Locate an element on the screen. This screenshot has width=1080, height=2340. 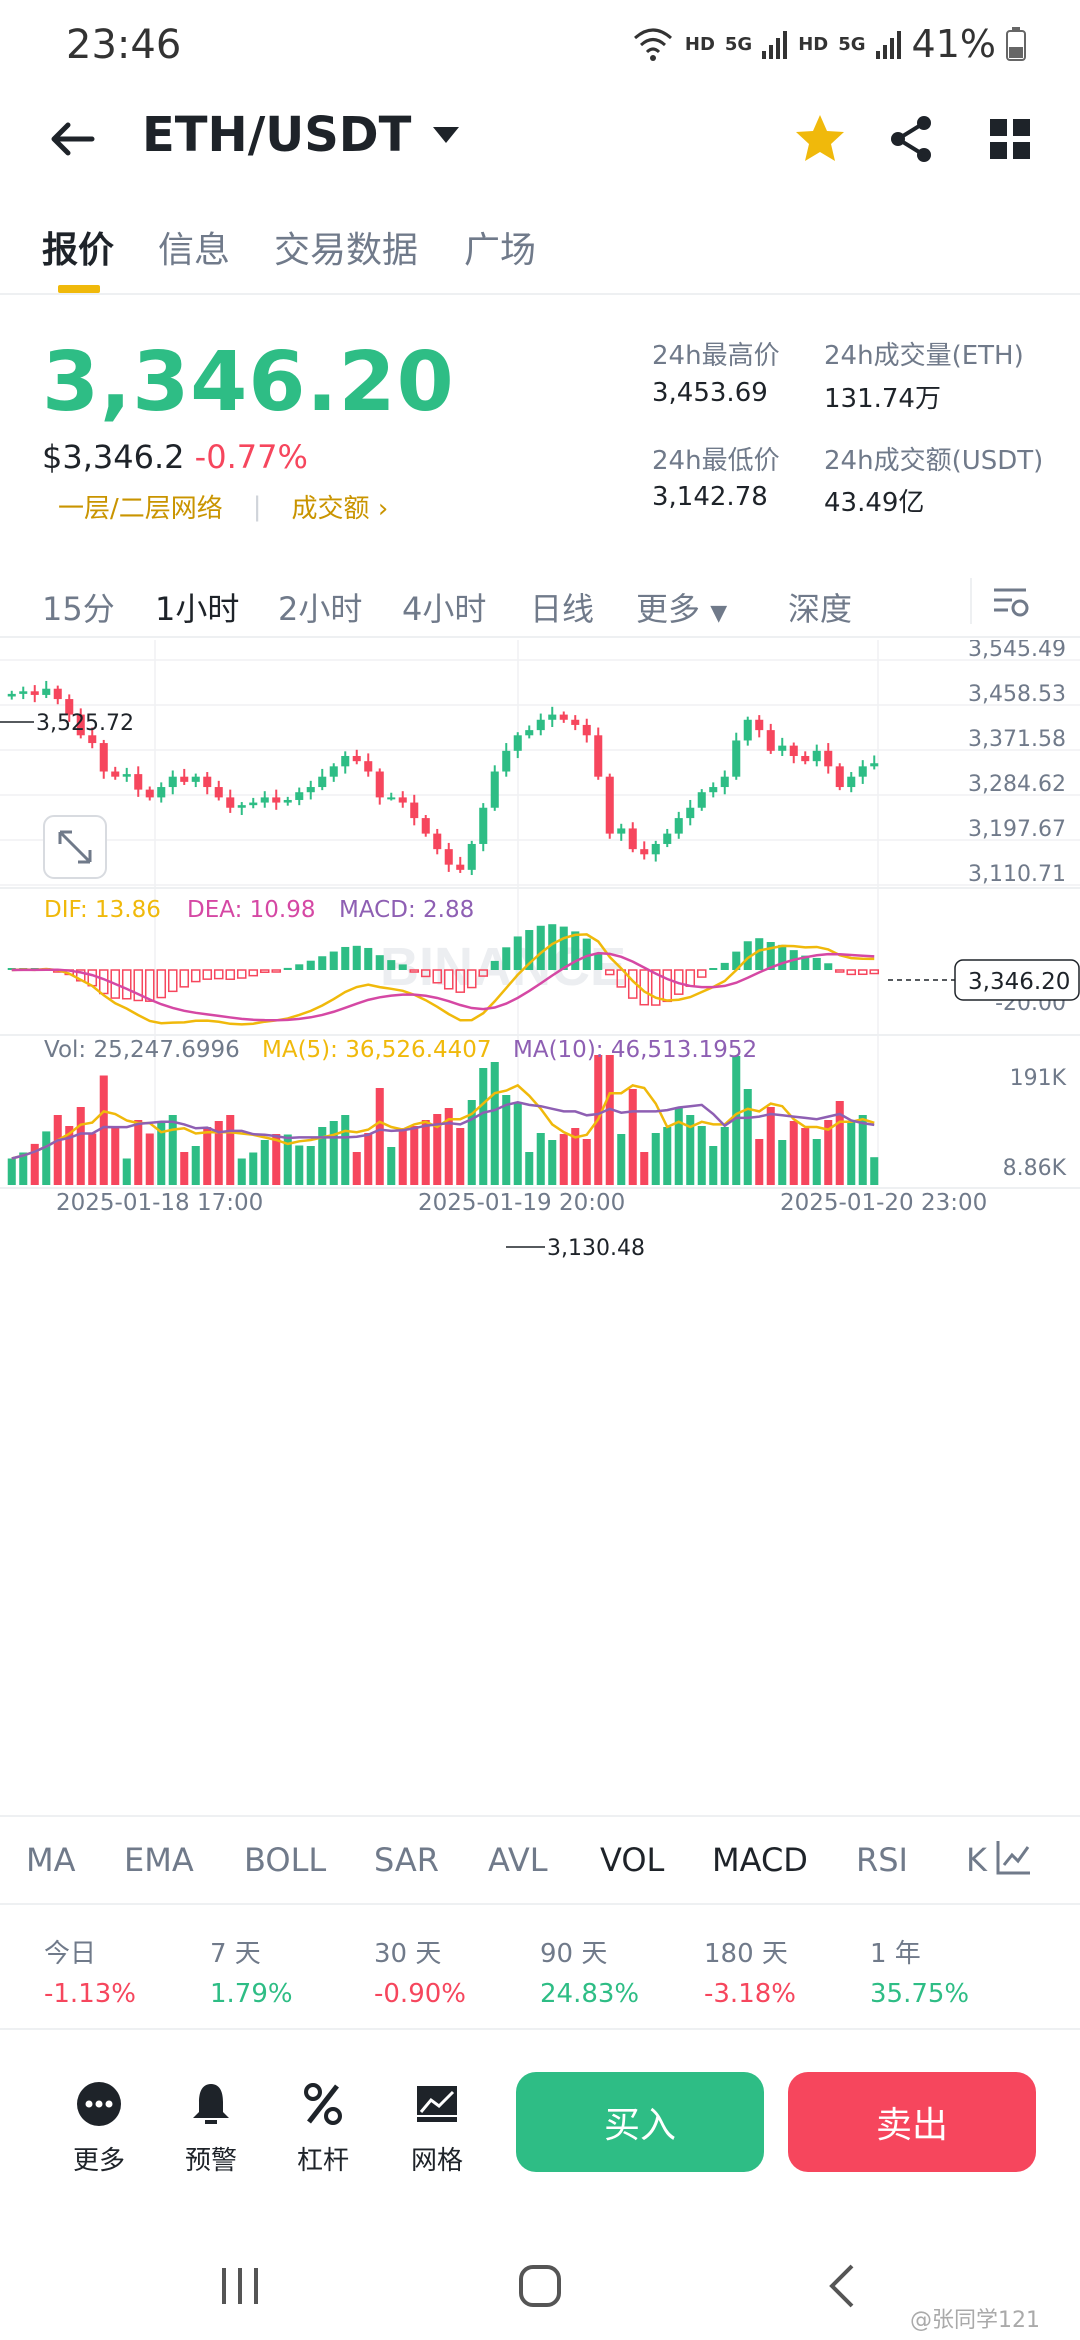
tf-more: 更多 ▼ is located at coordinates (681, 607).